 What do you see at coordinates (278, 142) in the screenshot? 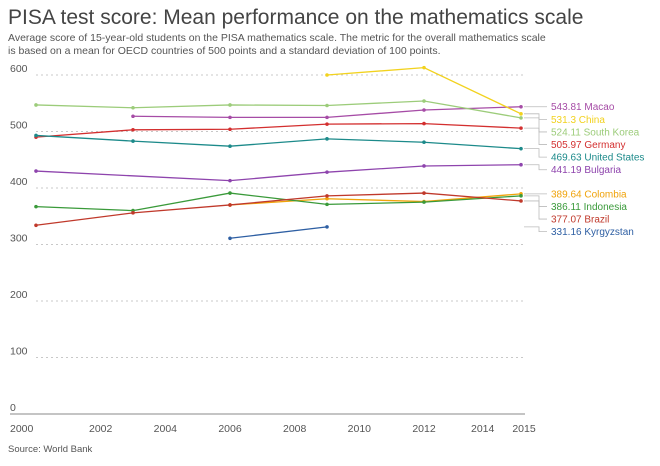
I see `series-line-united-states` at bounding box center [278, 142].